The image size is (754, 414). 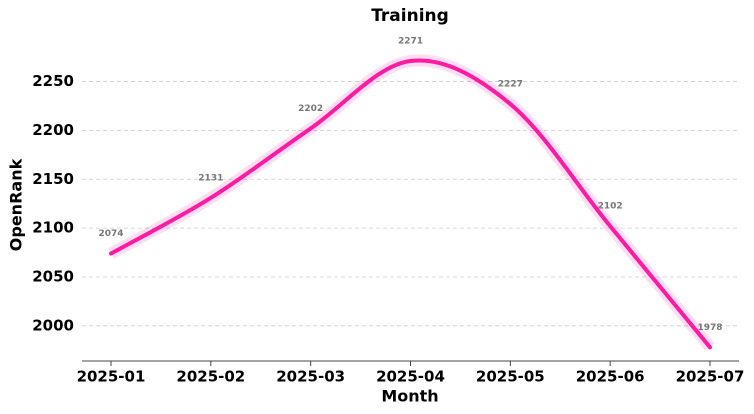 What do you see at coordinates (610, 207) in the screenshot?
I see `value-label: 2102` at bounding box center [610, 207].